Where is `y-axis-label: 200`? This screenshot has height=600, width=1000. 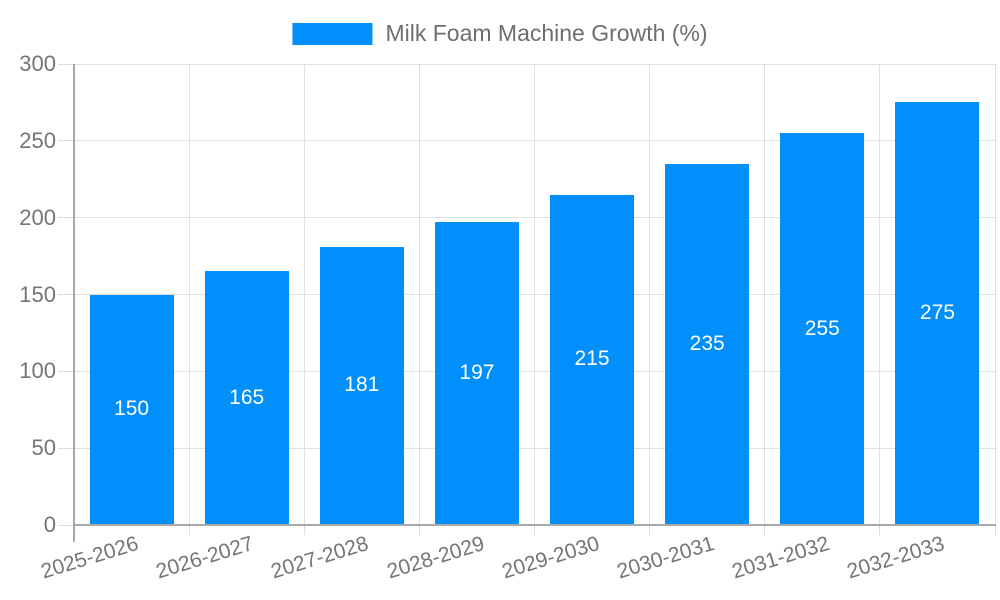 y-axis-label: 200 is located at coordinates (37, 217).